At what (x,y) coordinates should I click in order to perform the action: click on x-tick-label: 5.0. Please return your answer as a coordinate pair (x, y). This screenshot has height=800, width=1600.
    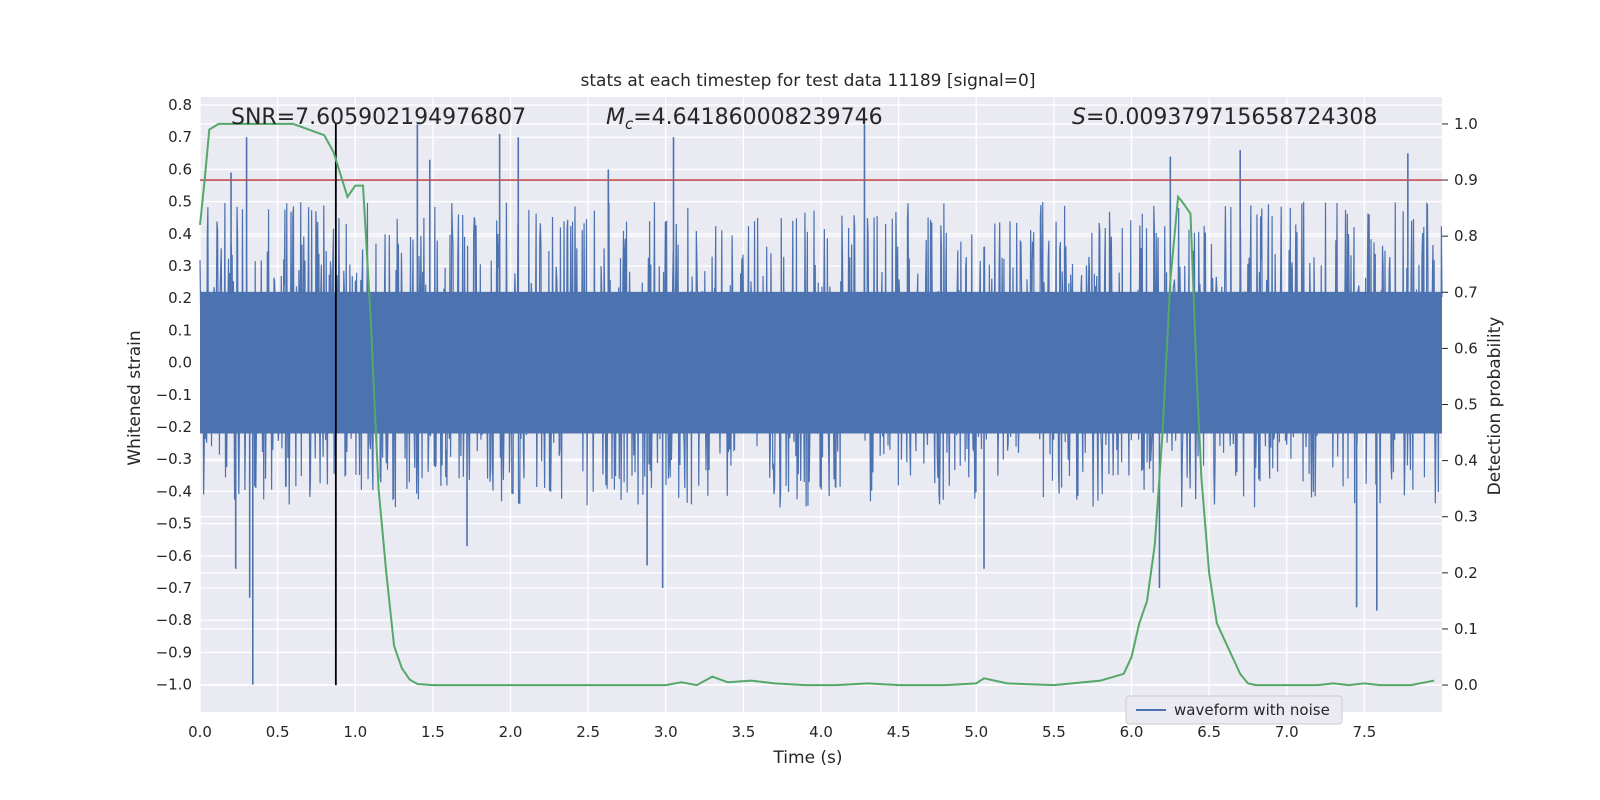
    Looking at the image, I should click on (976, 732).